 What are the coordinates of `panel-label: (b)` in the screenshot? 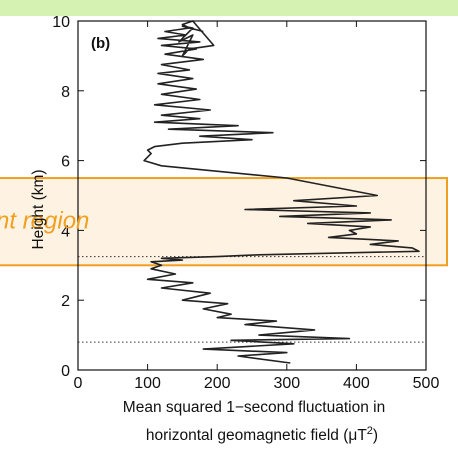 It's located at (100, 43).